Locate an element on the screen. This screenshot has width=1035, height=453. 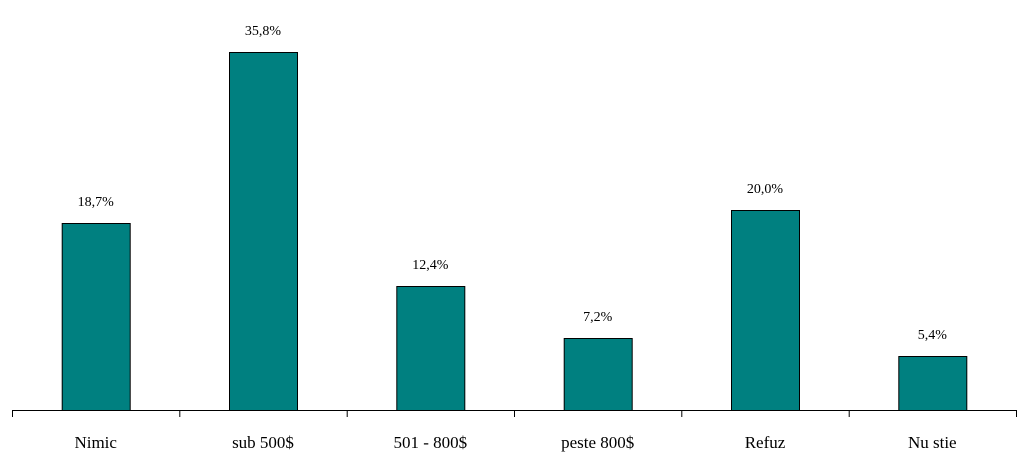
bar-refuz is located at coordinates (765, 310).